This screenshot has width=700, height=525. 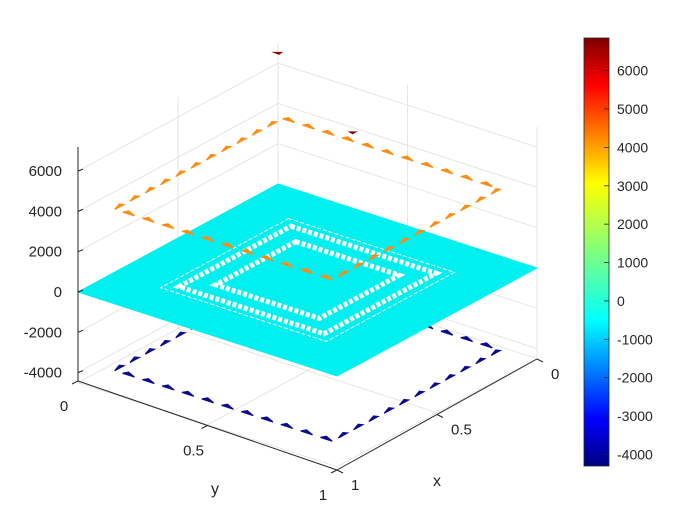 What do you see at coordinates (43, 332) in the screenshot?
I see `z-tick-label: -2000` at bounding box center [43, 332].